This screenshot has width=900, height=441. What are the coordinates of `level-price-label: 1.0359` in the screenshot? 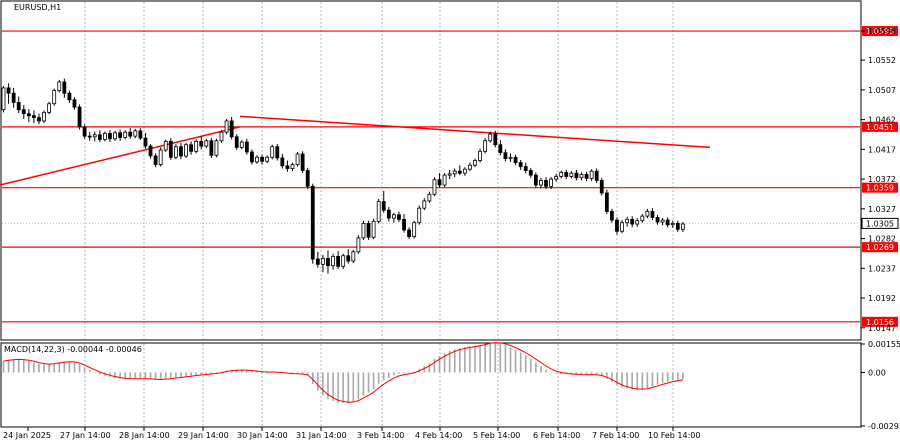 It's located at (880, 188).